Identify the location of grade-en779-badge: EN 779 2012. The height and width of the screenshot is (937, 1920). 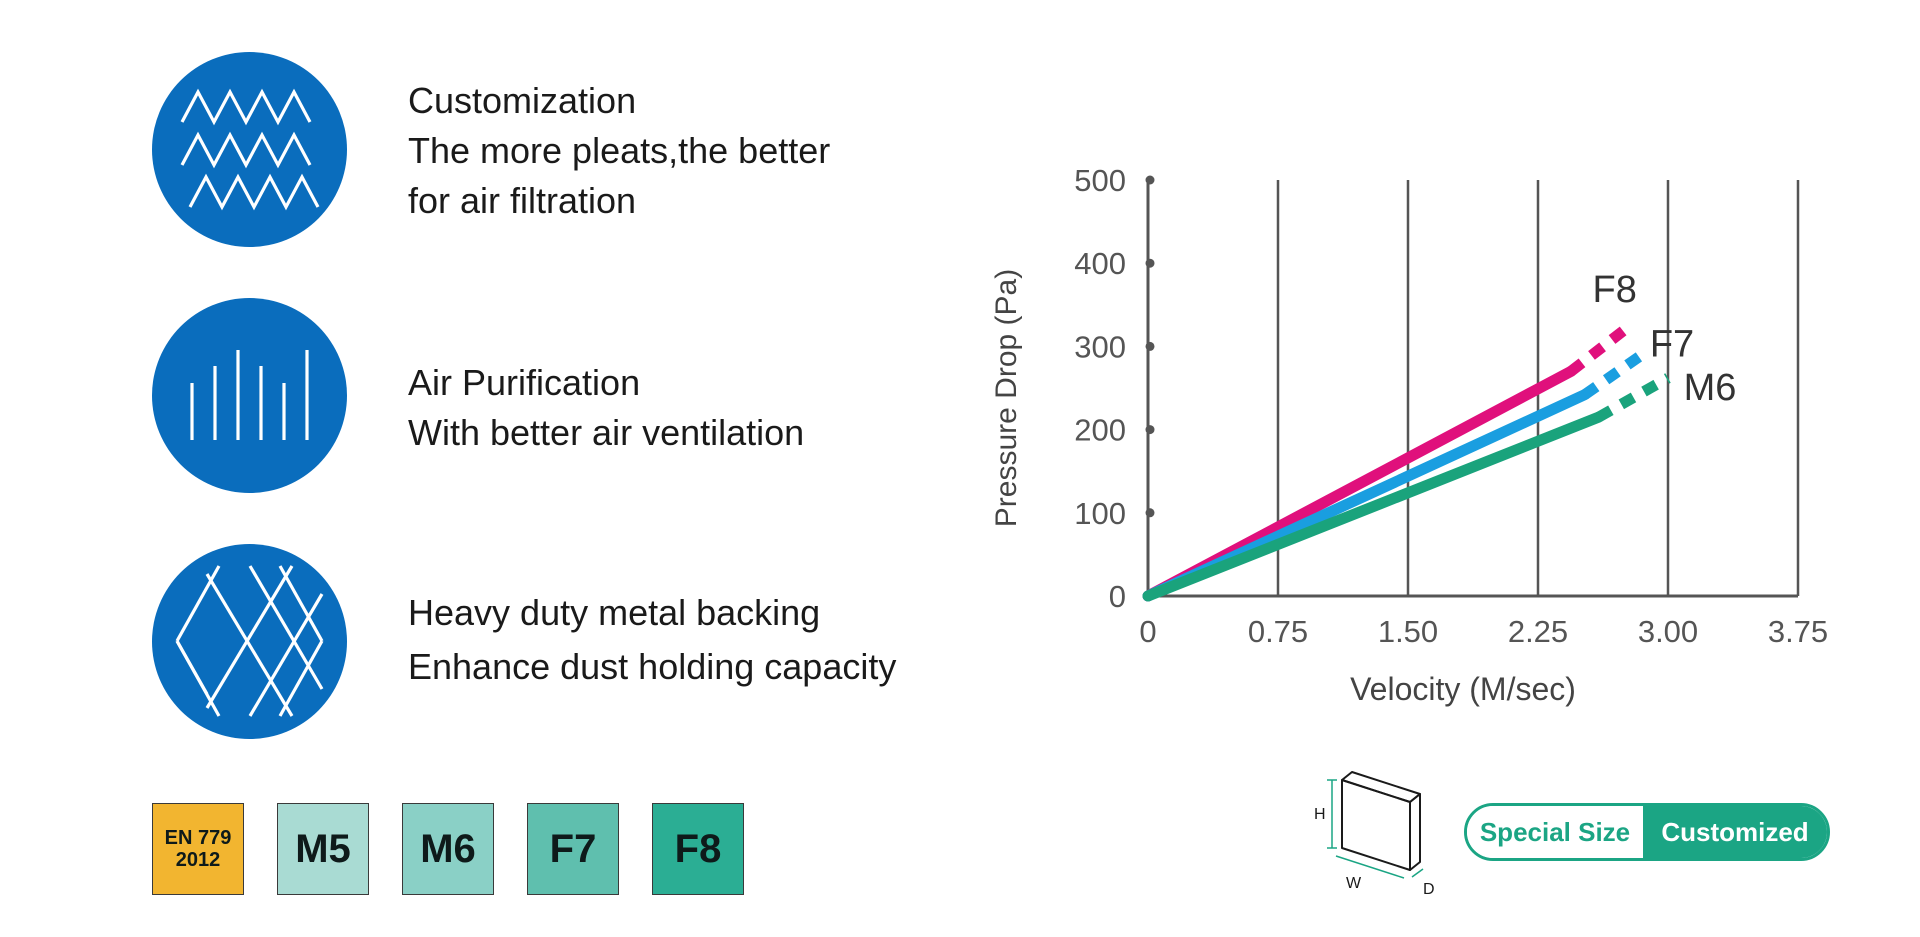
(198, 849).